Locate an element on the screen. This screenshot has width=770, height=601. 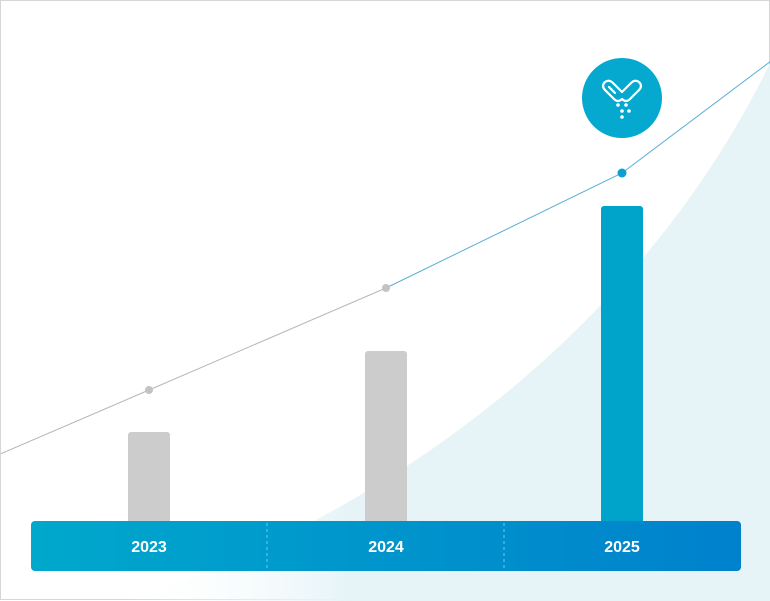
x-tick-label-2023: 2023 is located at coordinates (149, 547).